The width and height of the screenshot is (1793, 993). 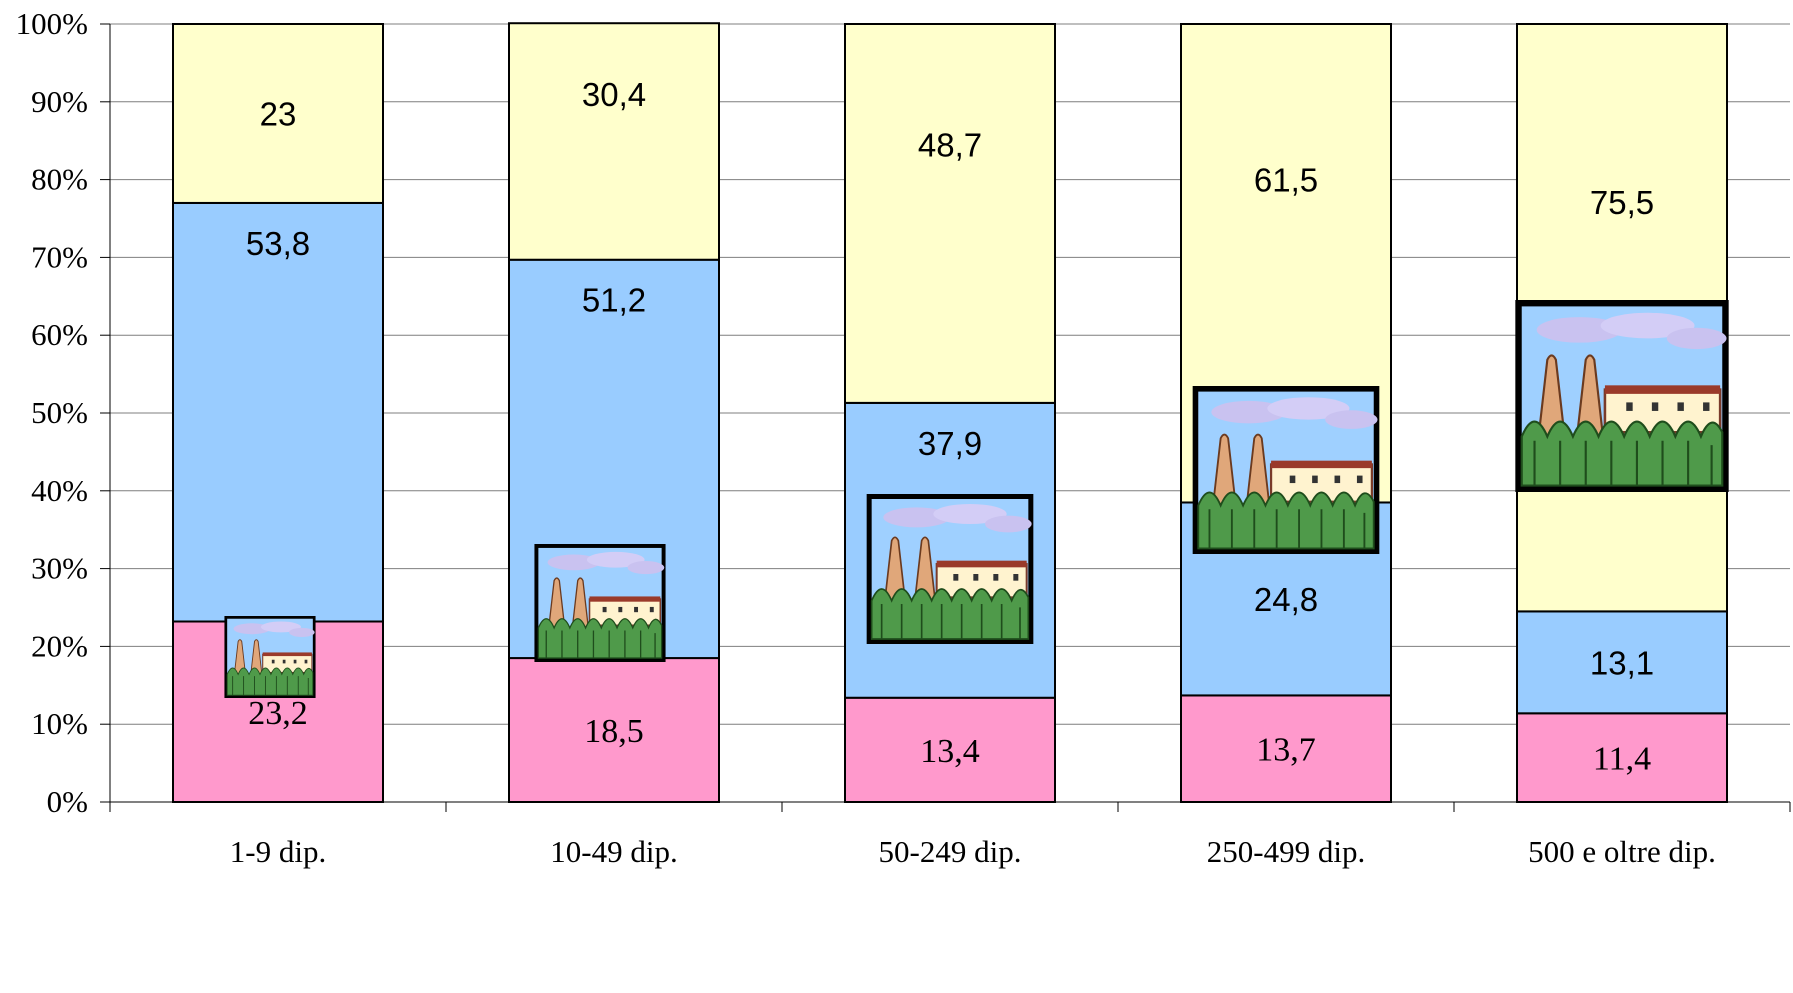 I want to click on y-tick-label: 70%, so click(x=59, y=256).